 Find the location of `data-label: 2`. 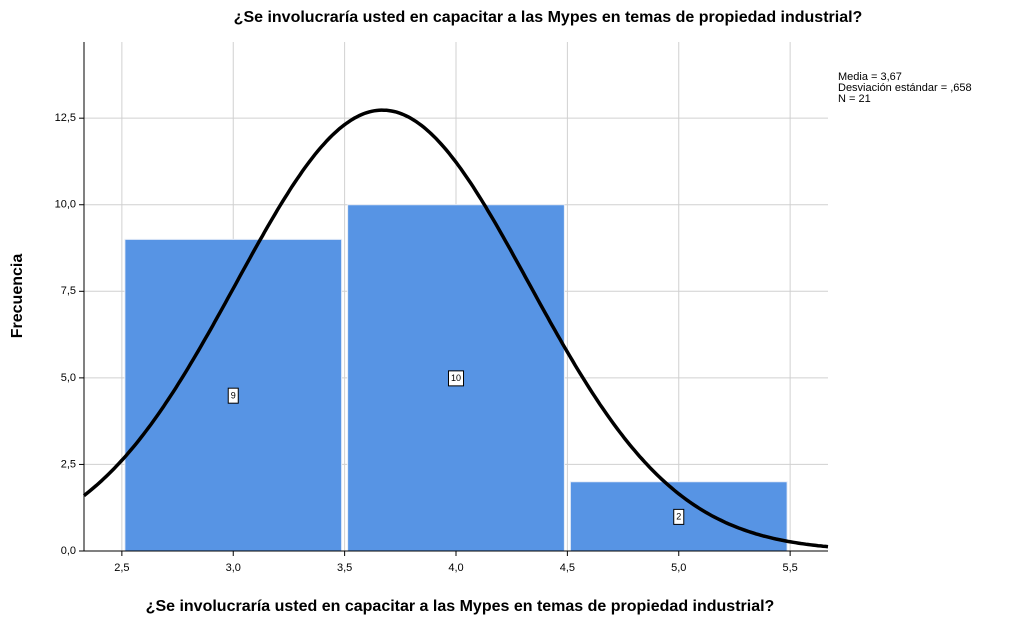

data-label: 2 is located at coordinates (678, 517).